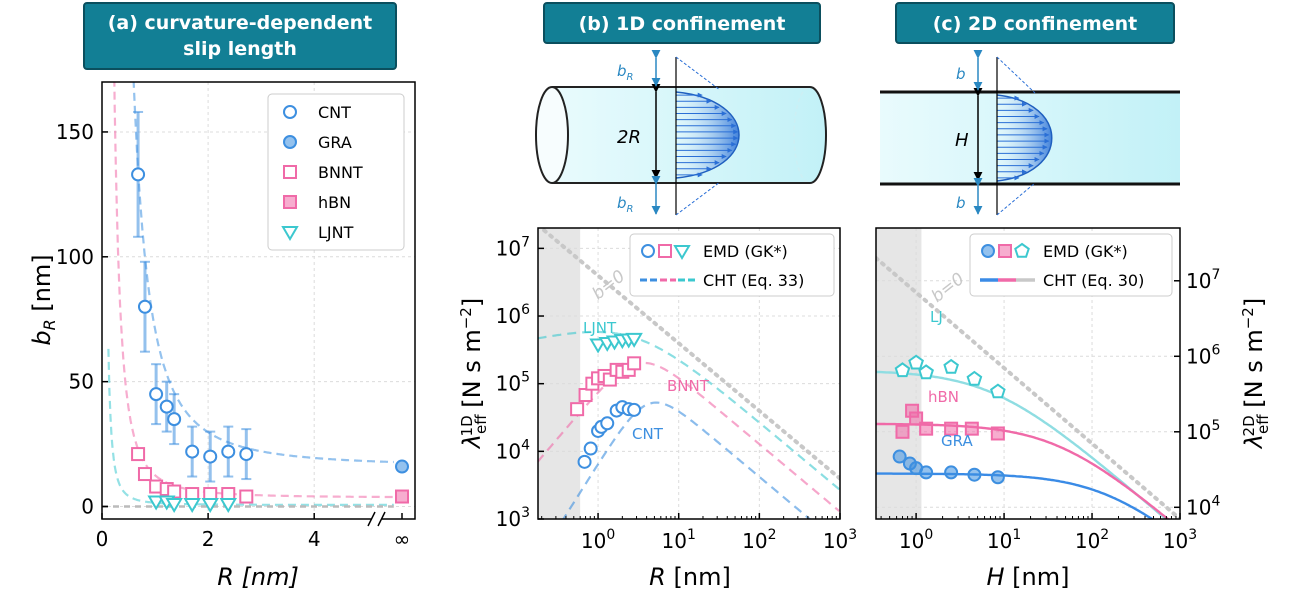 This screenshot has height=595, width=1292. What do you see at coordinates (625, 204) in the screenshot?
I see `schem-b-bottom-label: bR` at bounding box center [625, 204].